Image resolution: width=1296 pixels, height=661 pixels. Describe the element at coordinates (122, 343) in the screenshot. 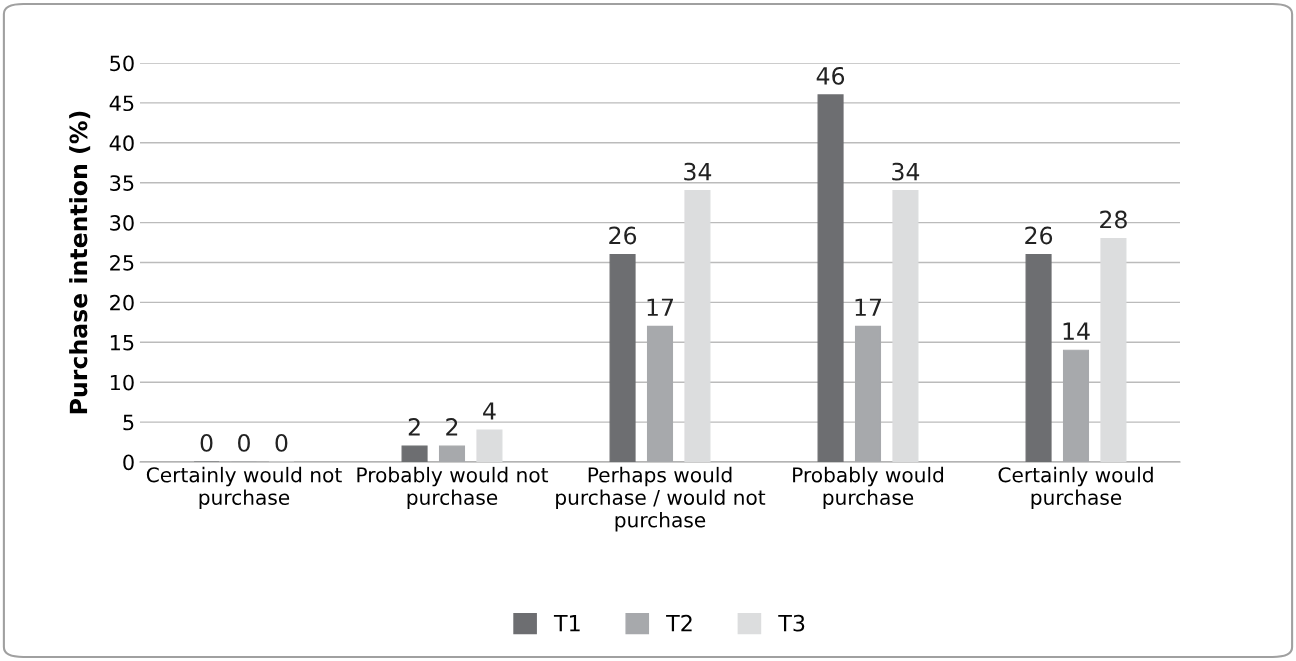

I see `y-tick-label: 15` at that location.